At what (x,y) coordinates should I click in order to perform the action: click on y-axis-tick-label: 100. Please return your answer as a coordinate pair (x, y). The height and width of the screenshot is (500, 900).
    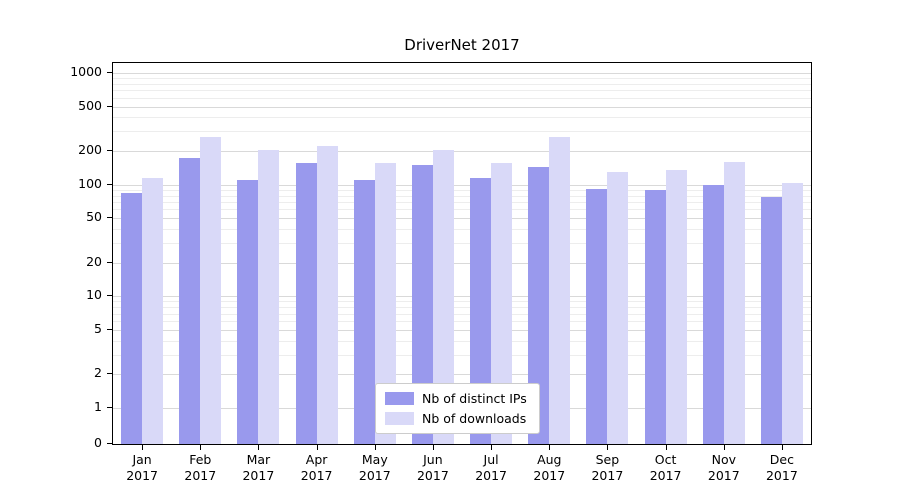
    Looking at the image, I should click on (90, 183).